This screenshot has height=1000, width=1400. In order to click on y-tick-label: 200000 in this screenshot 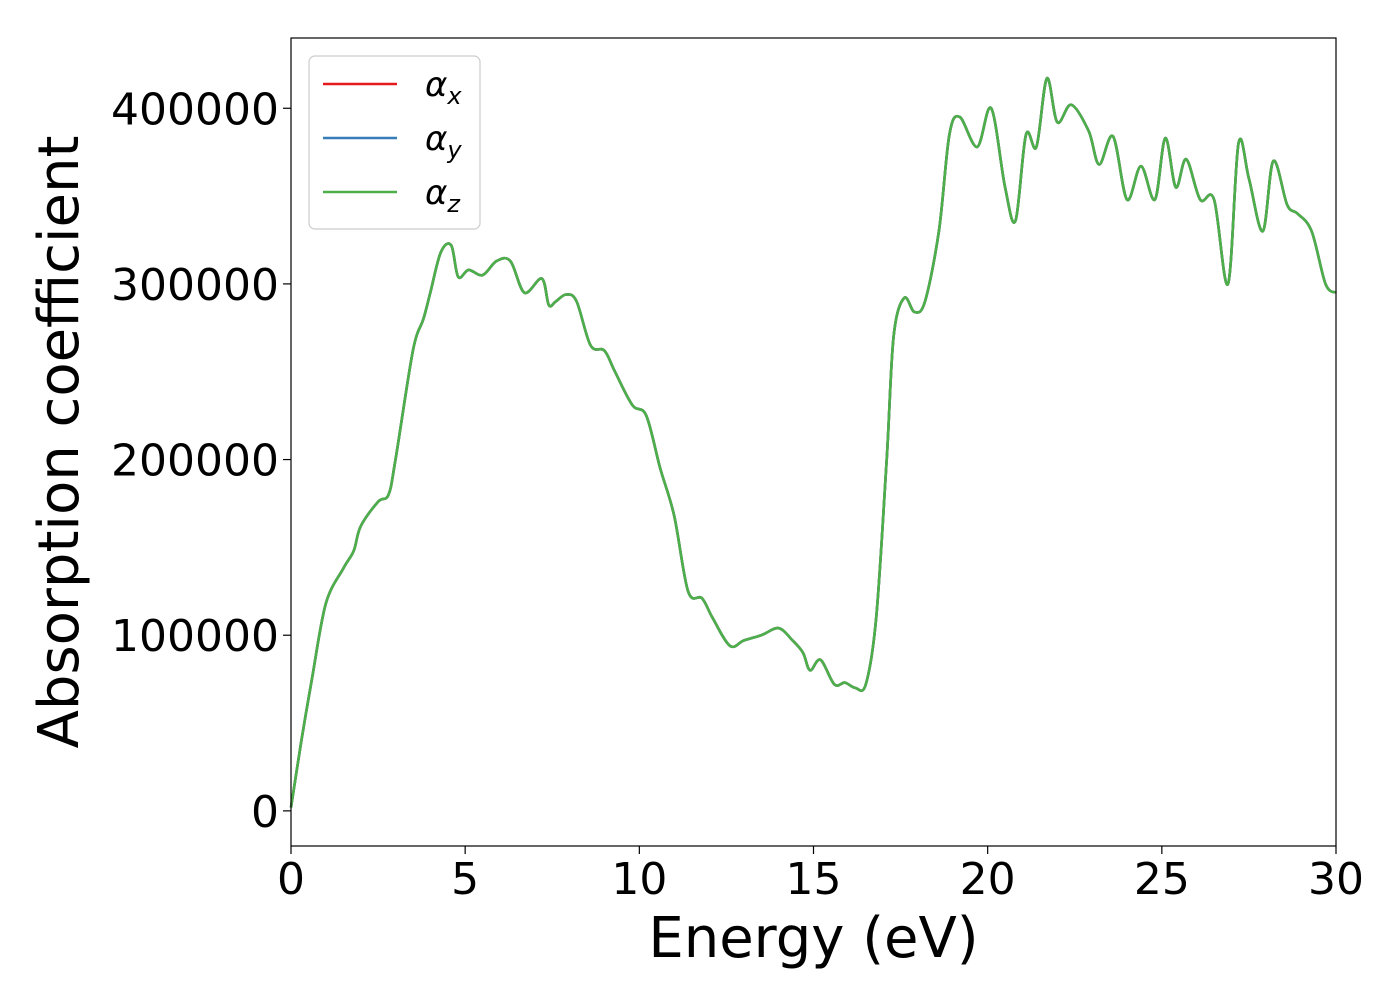, I will do `click(195, 461)`.